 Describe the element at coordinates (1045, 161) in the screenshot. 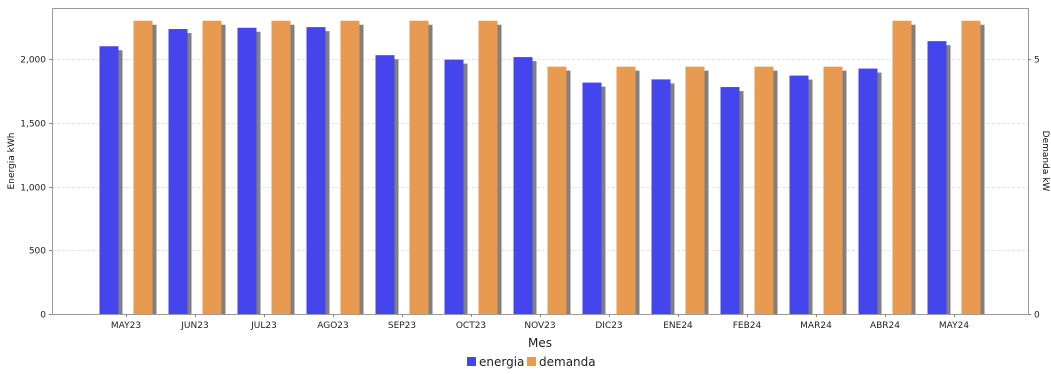

I see `y-axis-right-label: Demanda kW` at that location.